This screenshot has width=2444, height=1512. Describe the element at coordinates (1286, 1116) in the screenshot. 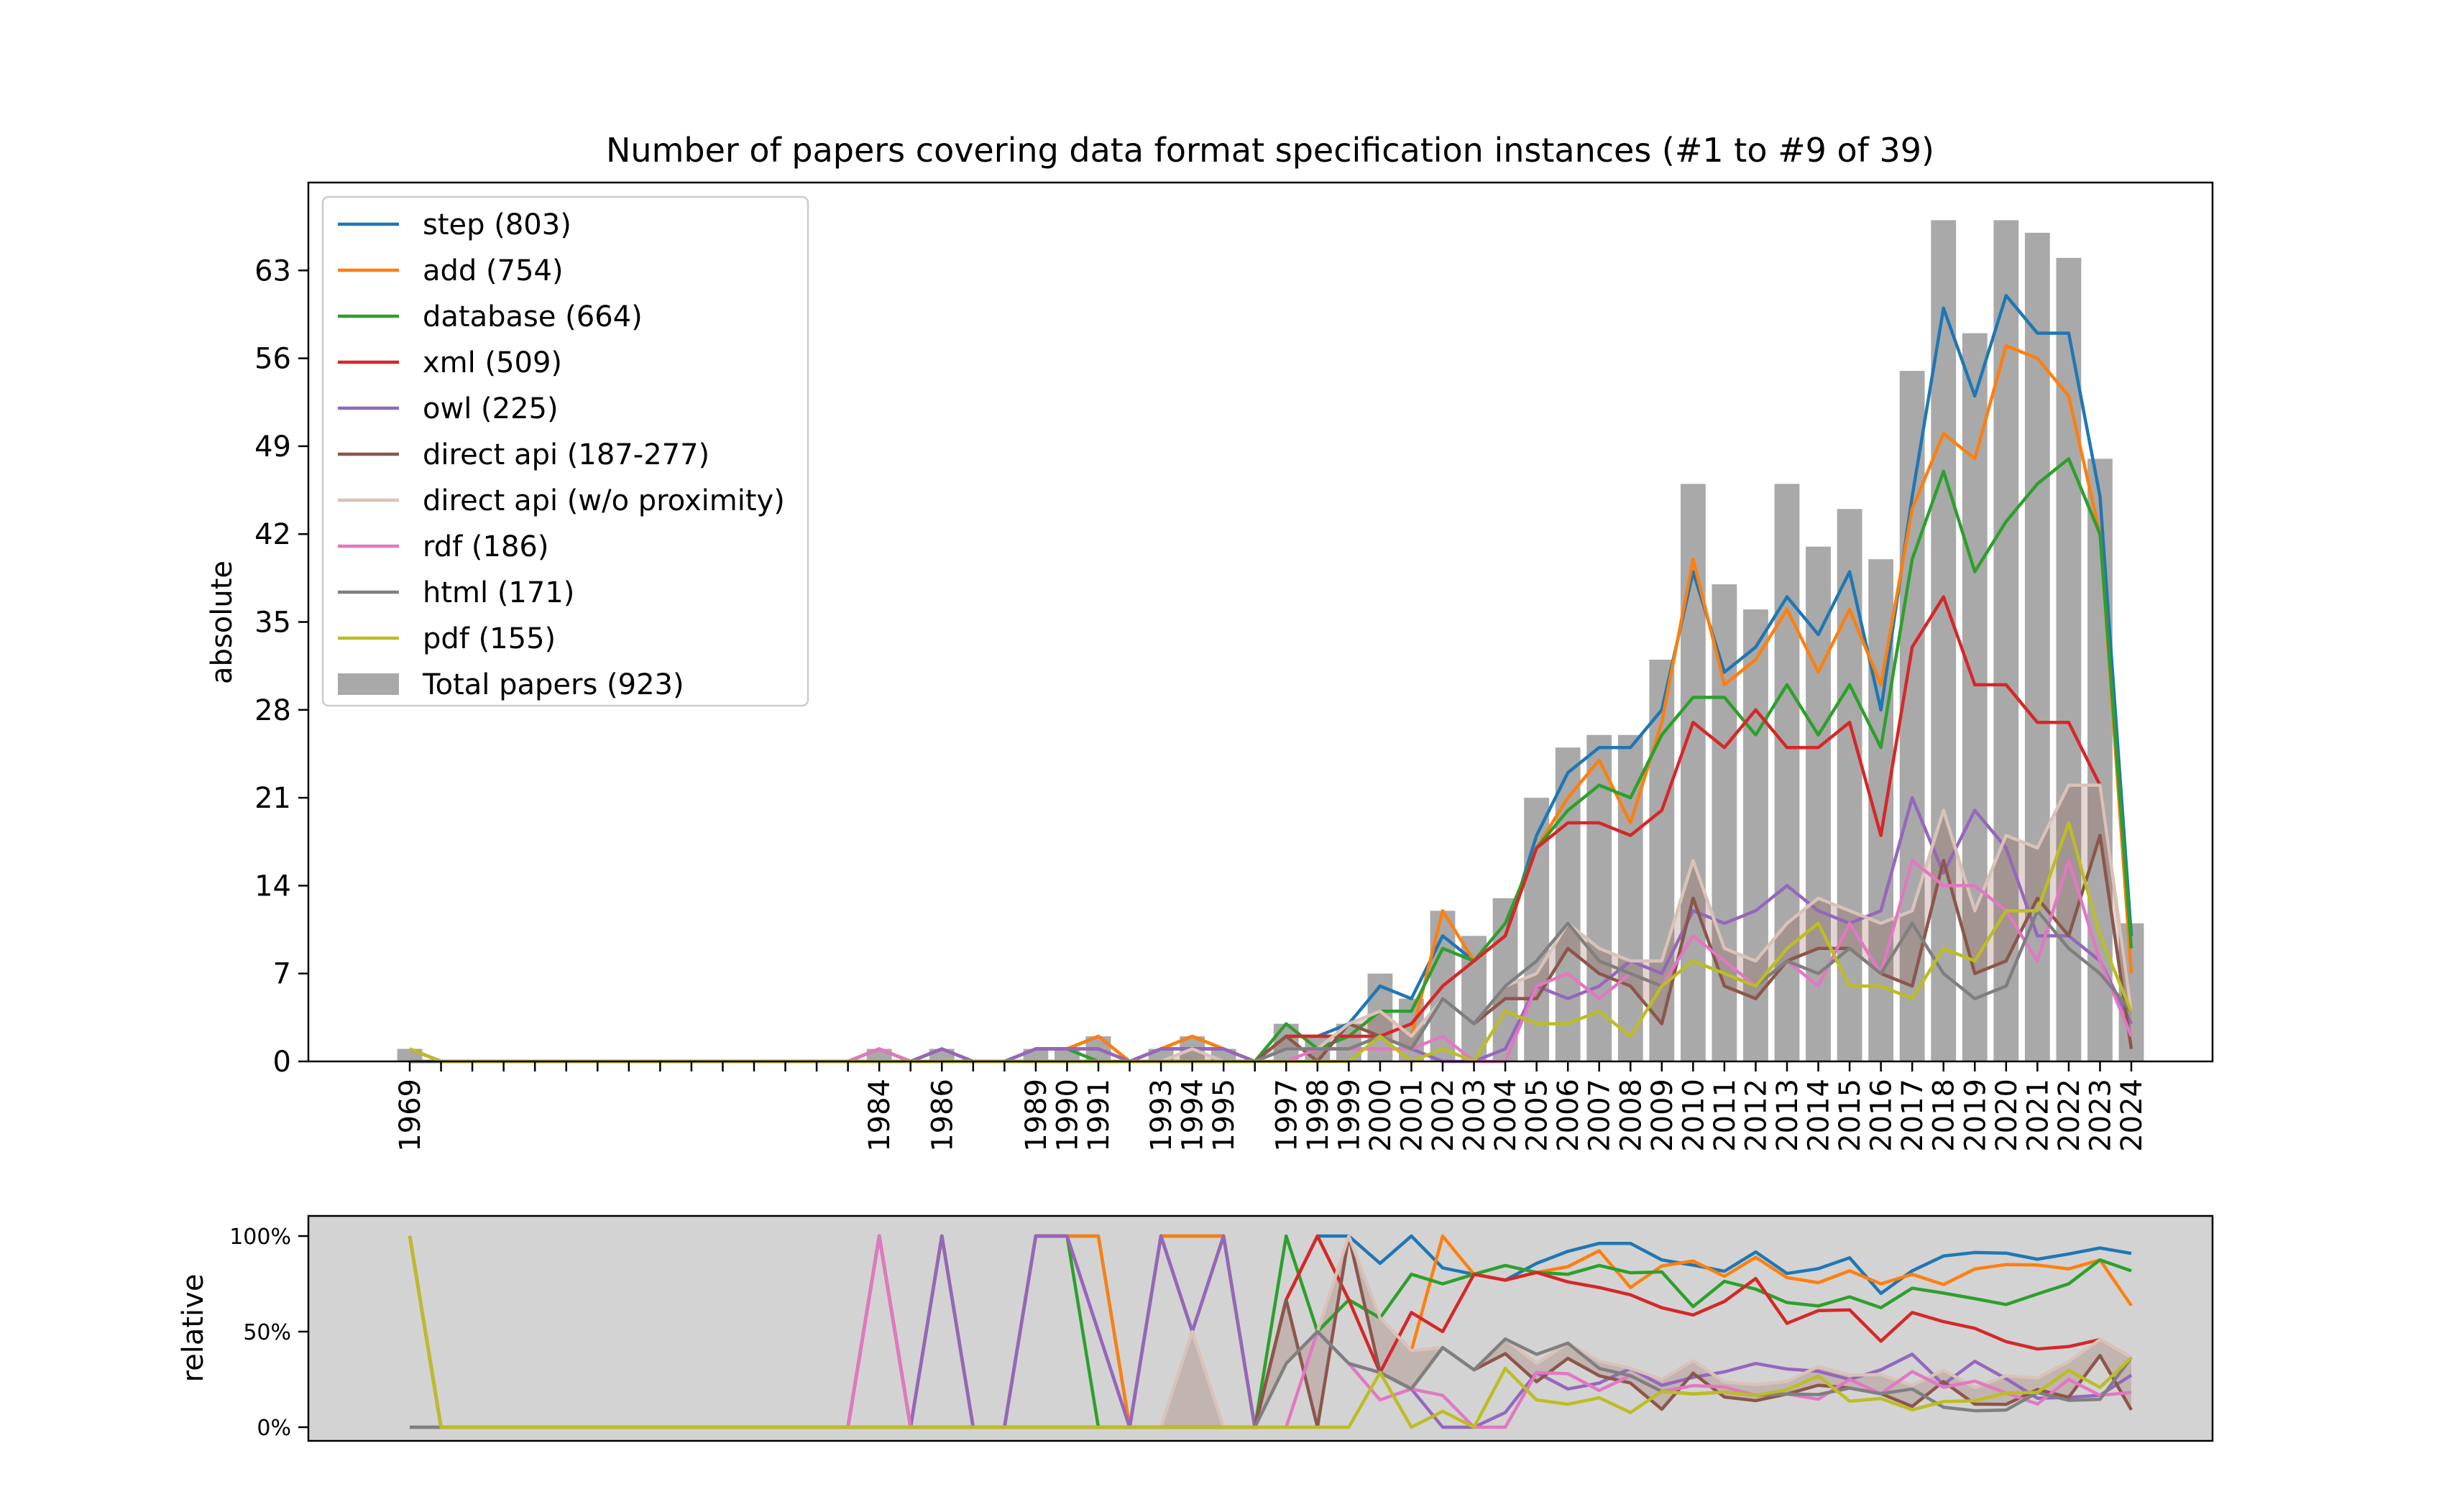

I see `x-tick-label: 1997` at that location.